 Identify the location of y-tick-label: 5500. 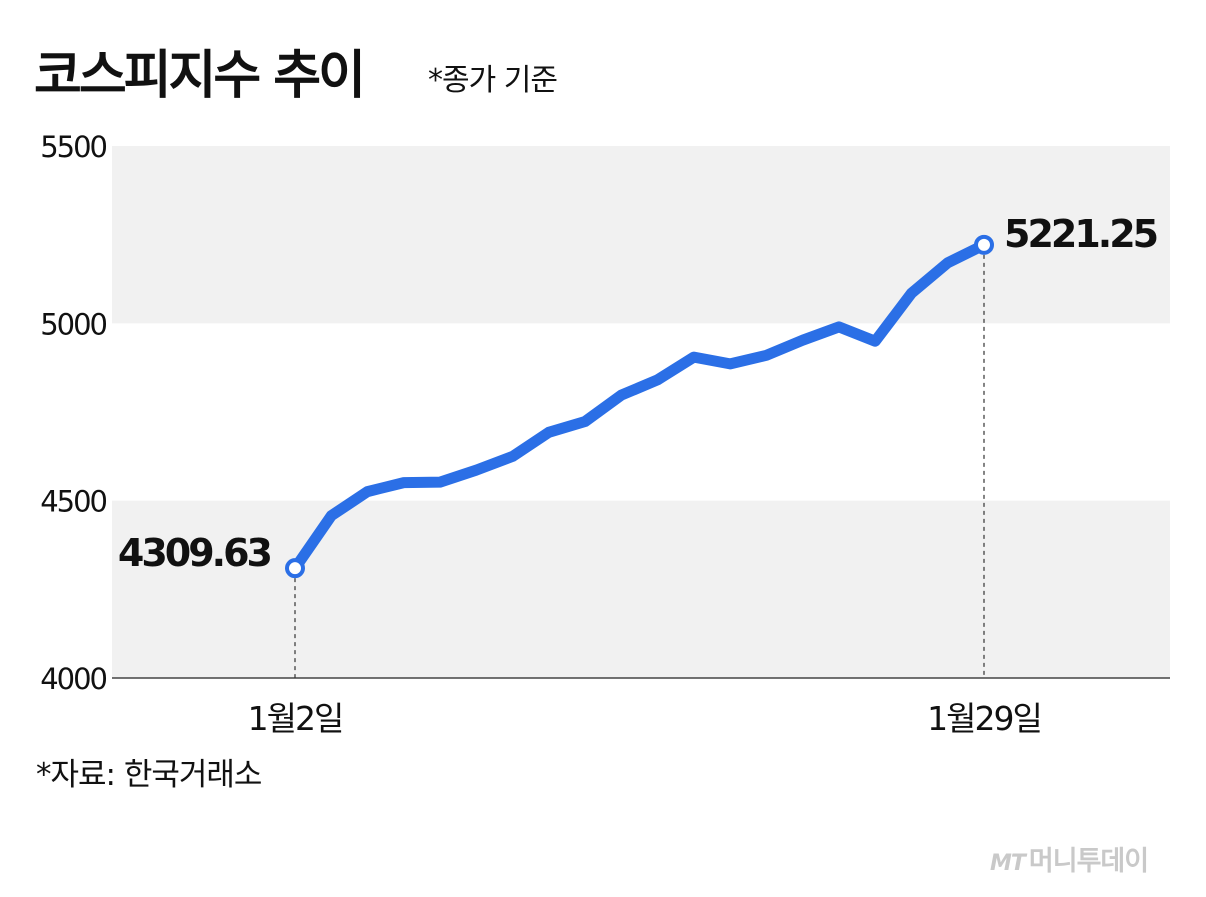
(73, 147).